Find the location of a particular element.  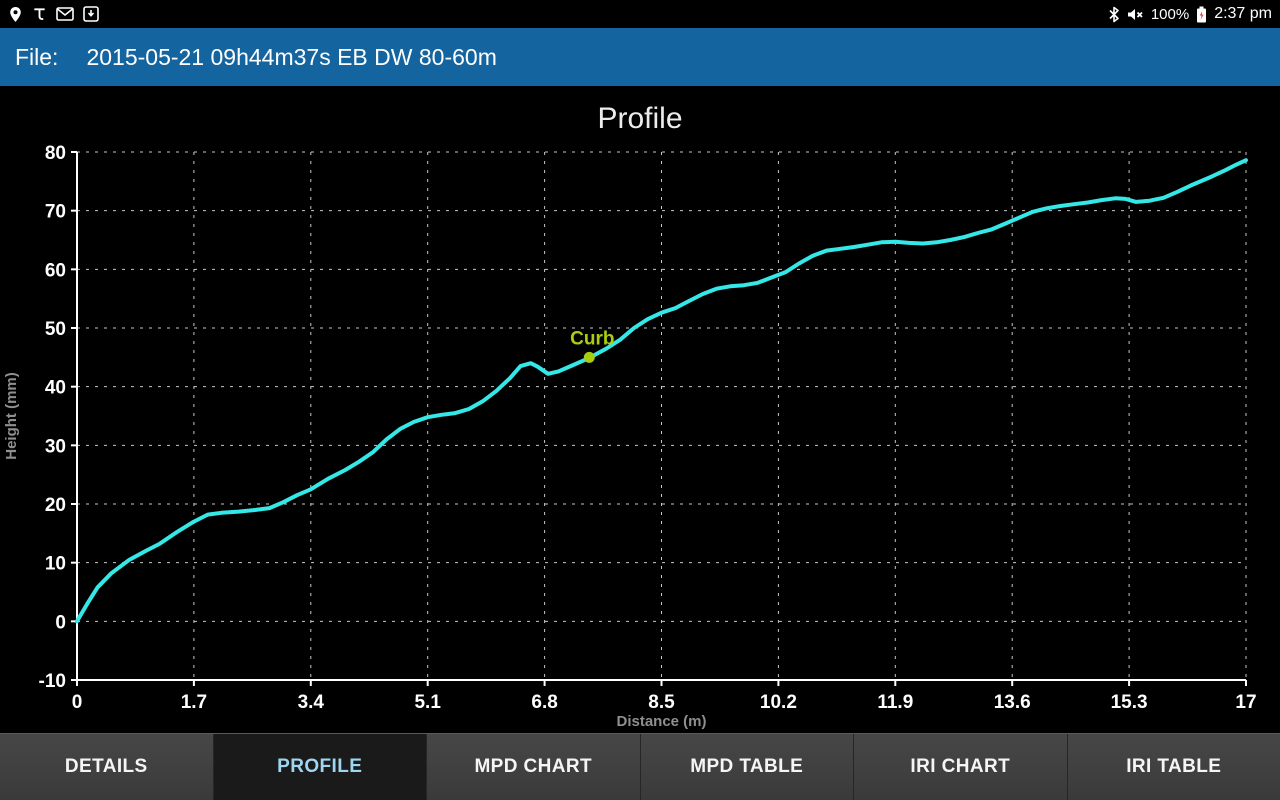

status-time: 2:37 pm is located at coordinates (1243, 13).